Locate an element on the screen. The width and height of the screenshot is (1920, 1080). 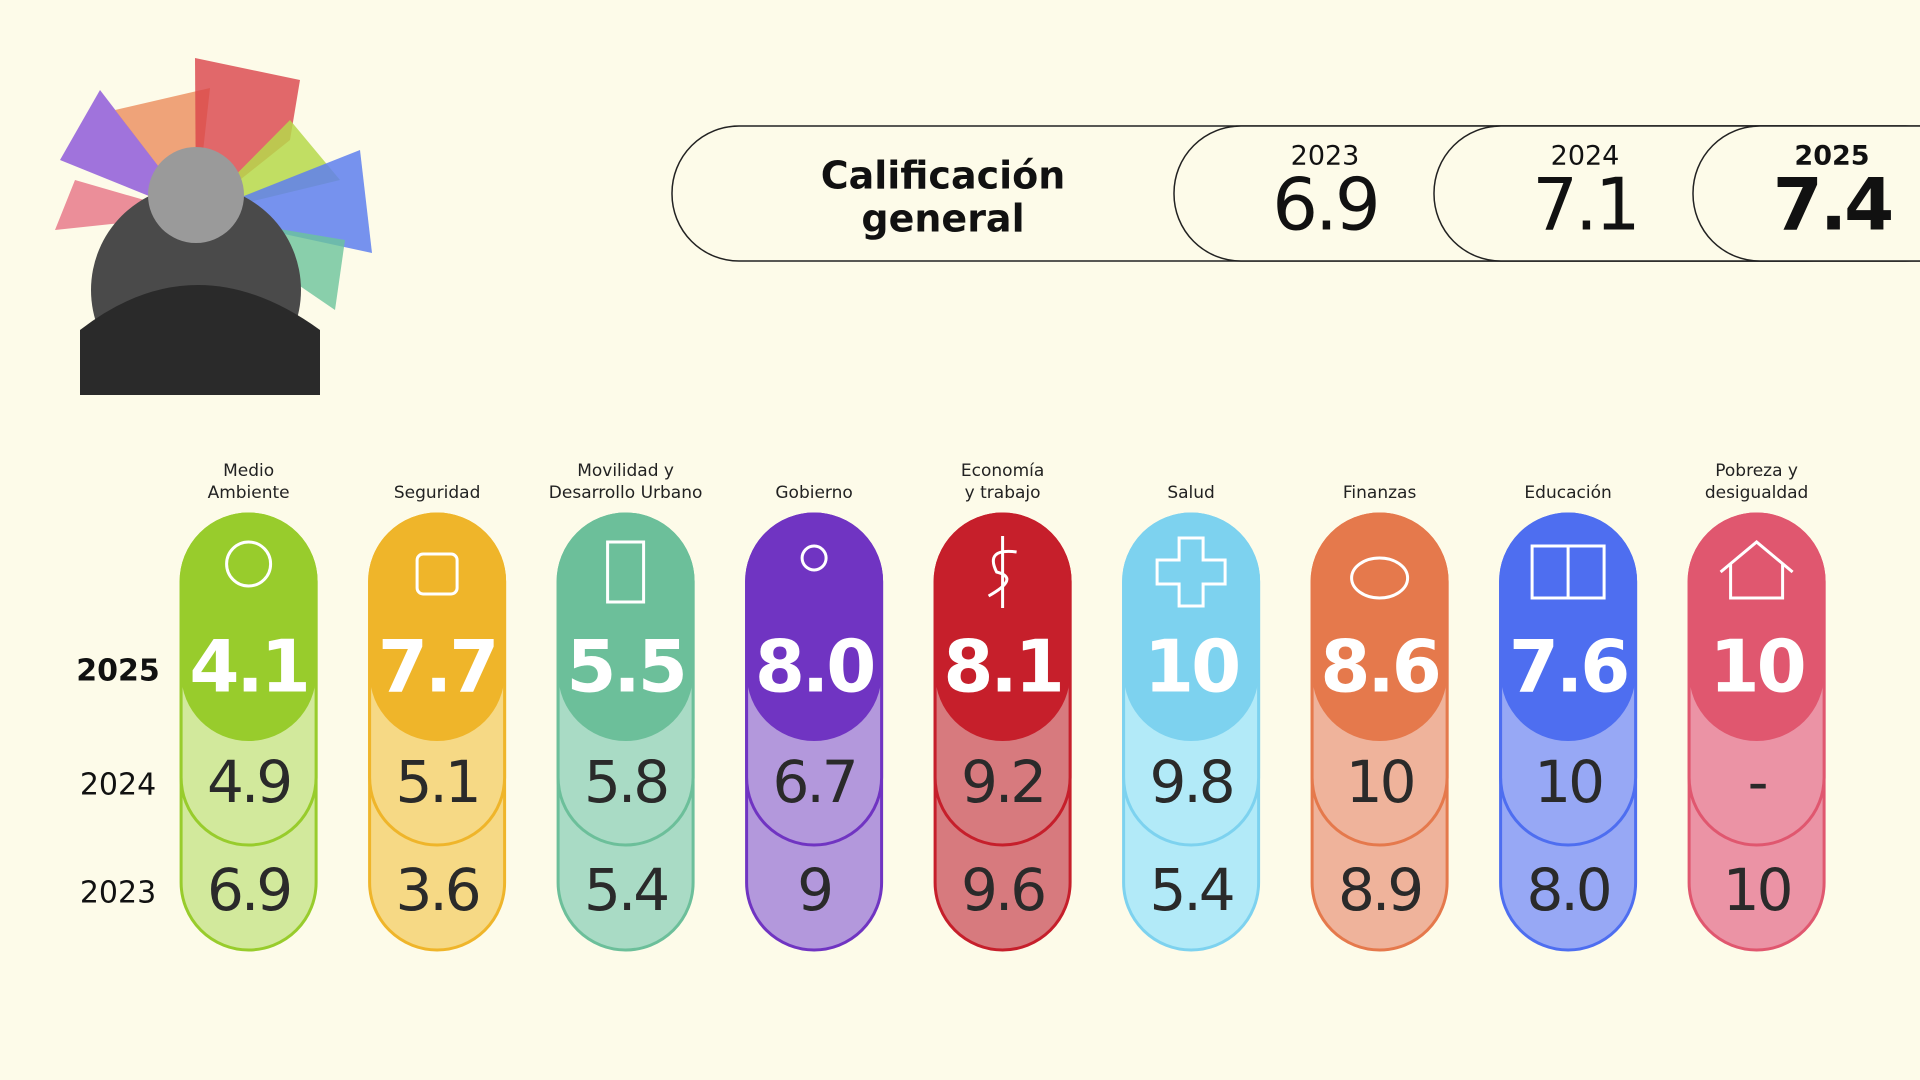
year-score: 7.1 is located at coordinates (1585, 205).